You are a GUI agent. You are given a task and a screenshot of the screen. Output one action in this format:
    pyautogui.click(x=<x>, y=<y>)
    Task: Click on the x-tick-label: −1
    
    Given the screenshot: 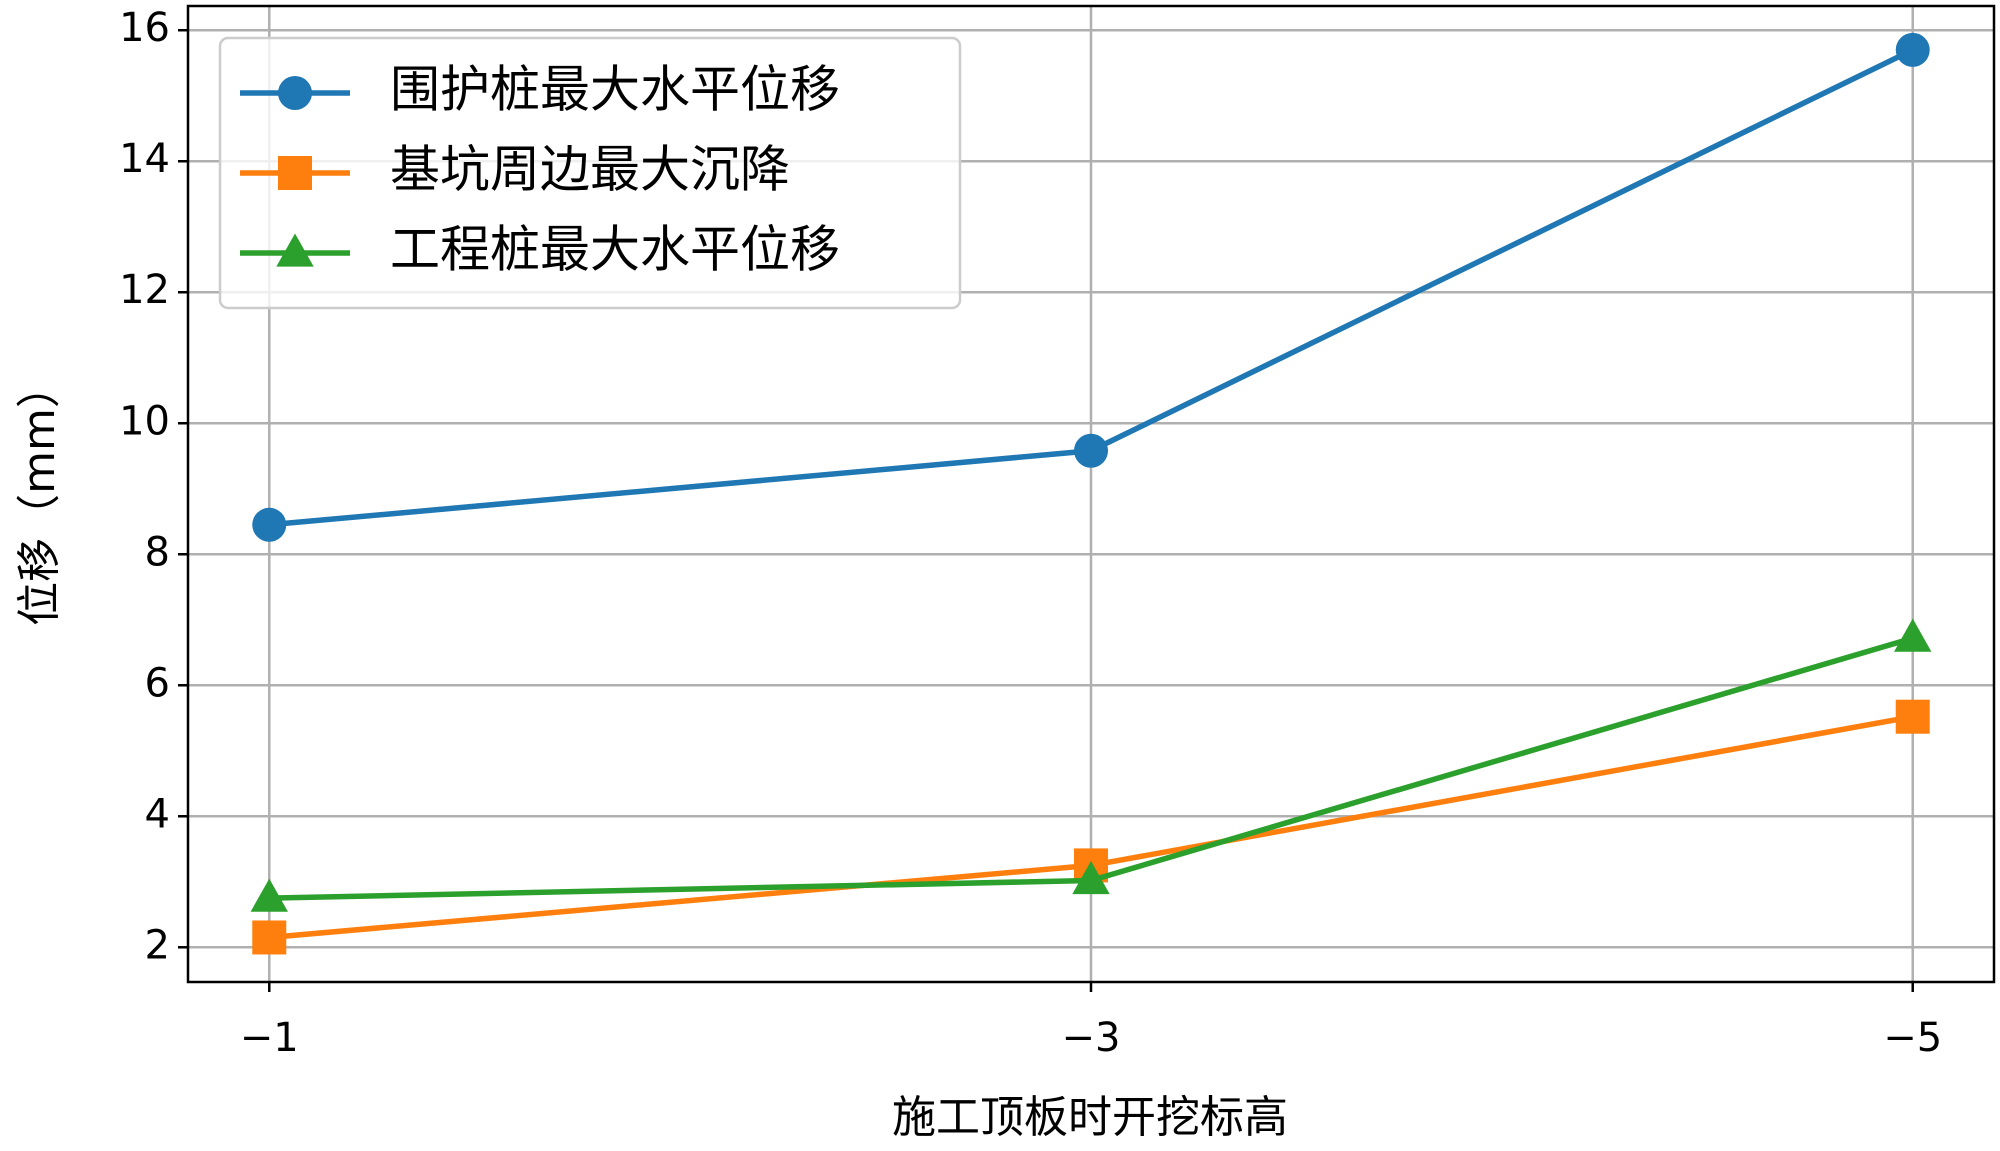 What is the action you would take?
    pyautogui.click(x=269, y=1038)
    